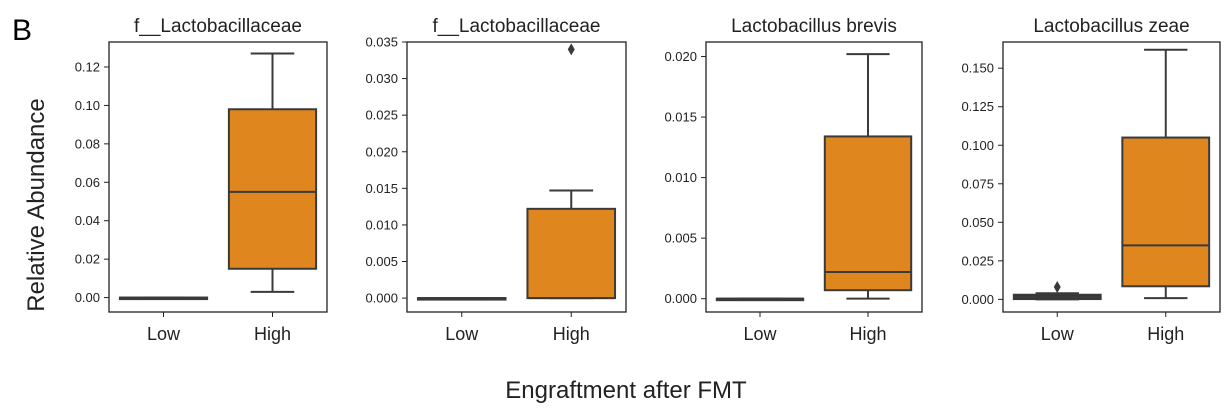 The height and width of the screenshot is (411, 1231). What do you see at coordinates (87, 143) in the screenshot?
I see `y-tick-label: 0.08` at bounding box center [87, 143].